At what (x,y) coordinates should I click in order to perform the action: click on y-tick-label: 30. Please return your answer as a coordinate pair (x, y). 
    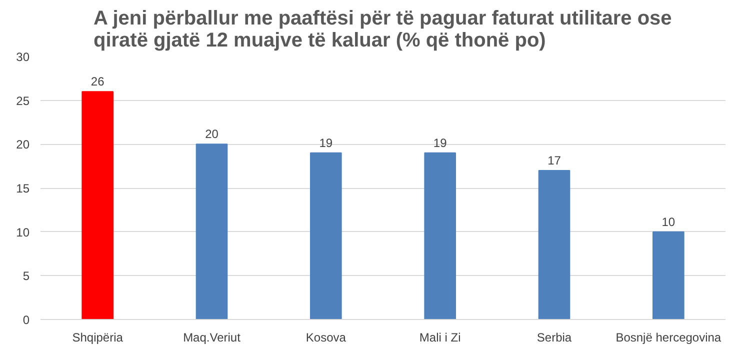
    Looking at the image, I should click on (23, 57).